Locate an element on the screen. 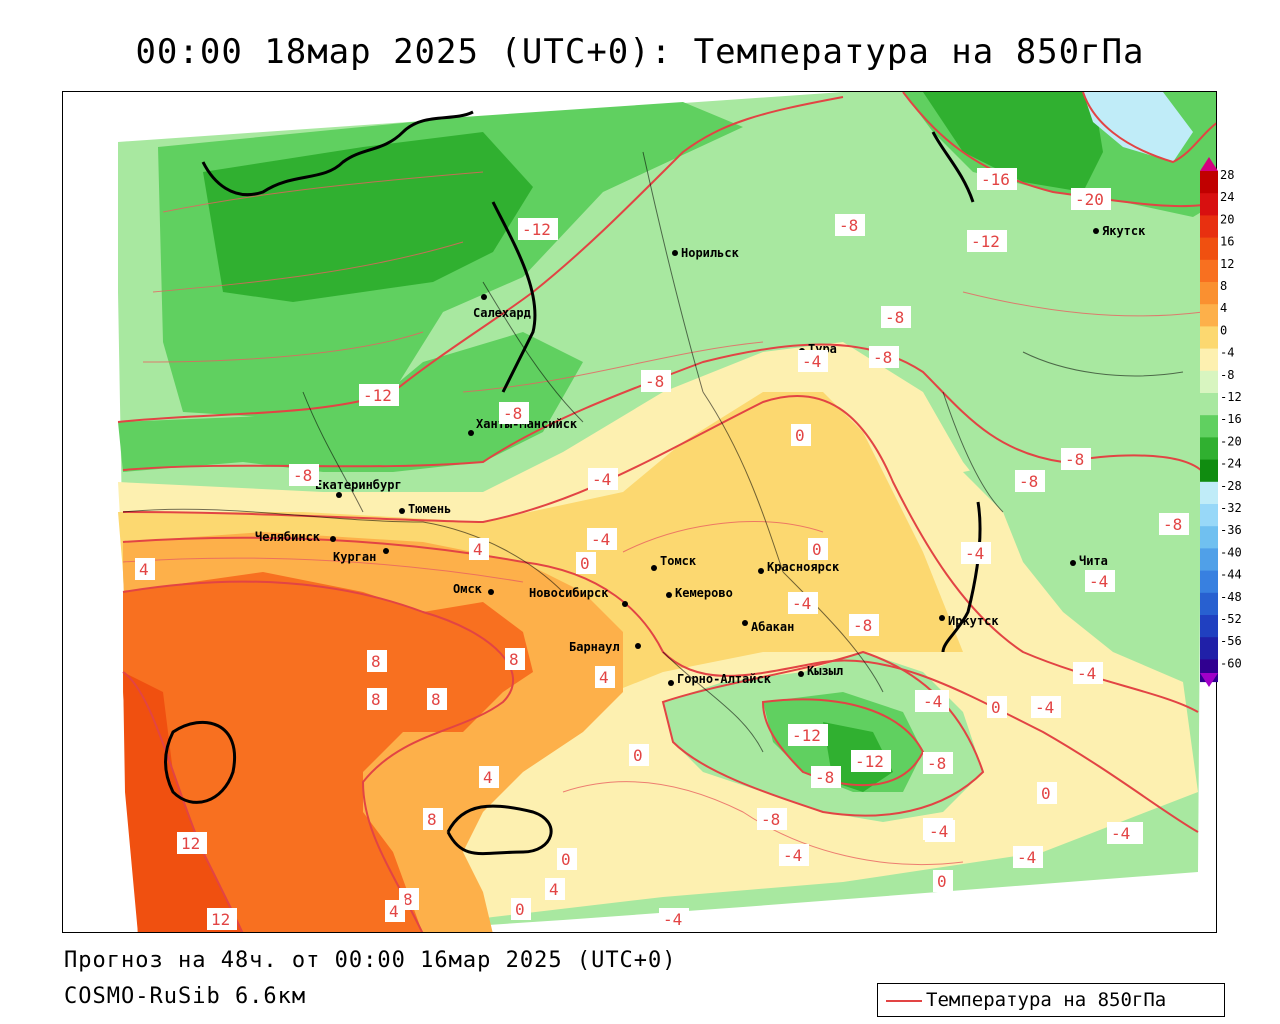 Image resolution: width=1280 pixels, height=1024 pixels. color-scale-tick-label: 12 is located at coordinates (1227, 264).